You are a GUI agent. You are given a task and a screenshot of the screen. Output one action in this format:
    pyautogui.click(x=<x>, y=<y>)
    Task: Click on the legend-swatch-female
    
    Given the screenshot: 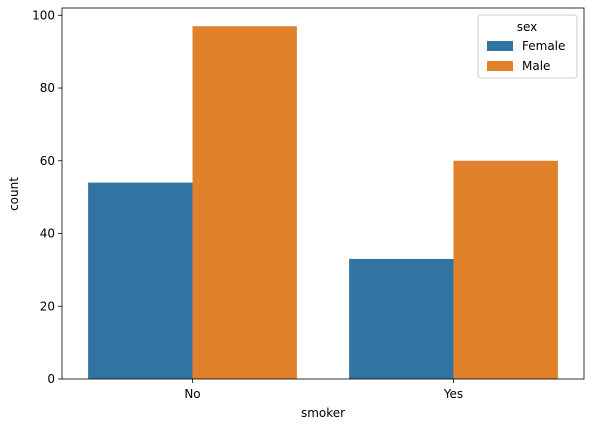 What is the action you would take?
    pyautogui.click(x=500, y=46)
    